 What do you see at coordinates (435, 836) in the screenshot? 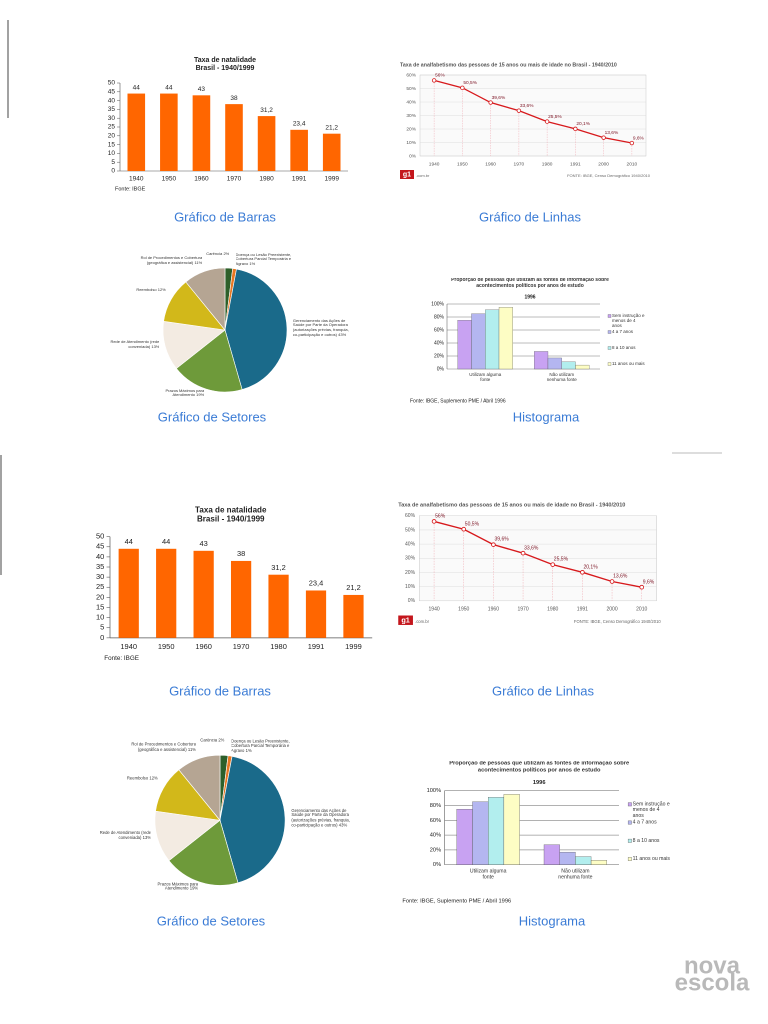
I see `y-tick-label: 40%` at bounding box center [435, 836].